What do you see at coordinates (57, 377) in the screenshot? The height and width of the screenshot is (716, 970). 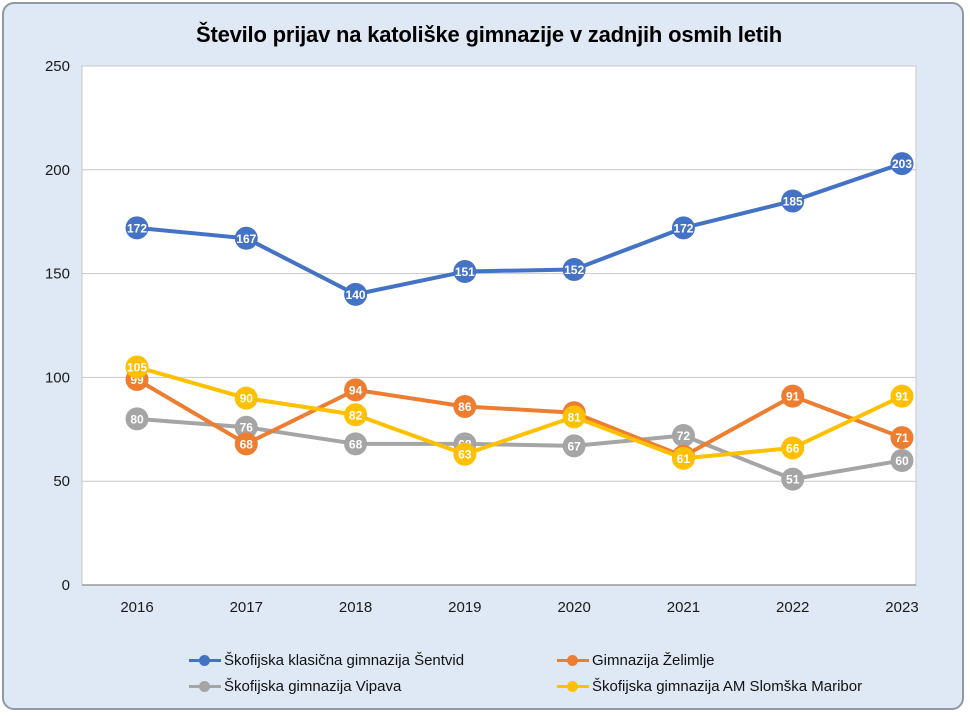 I see `y-tick-label: 100` at bounding box center [57, 377].